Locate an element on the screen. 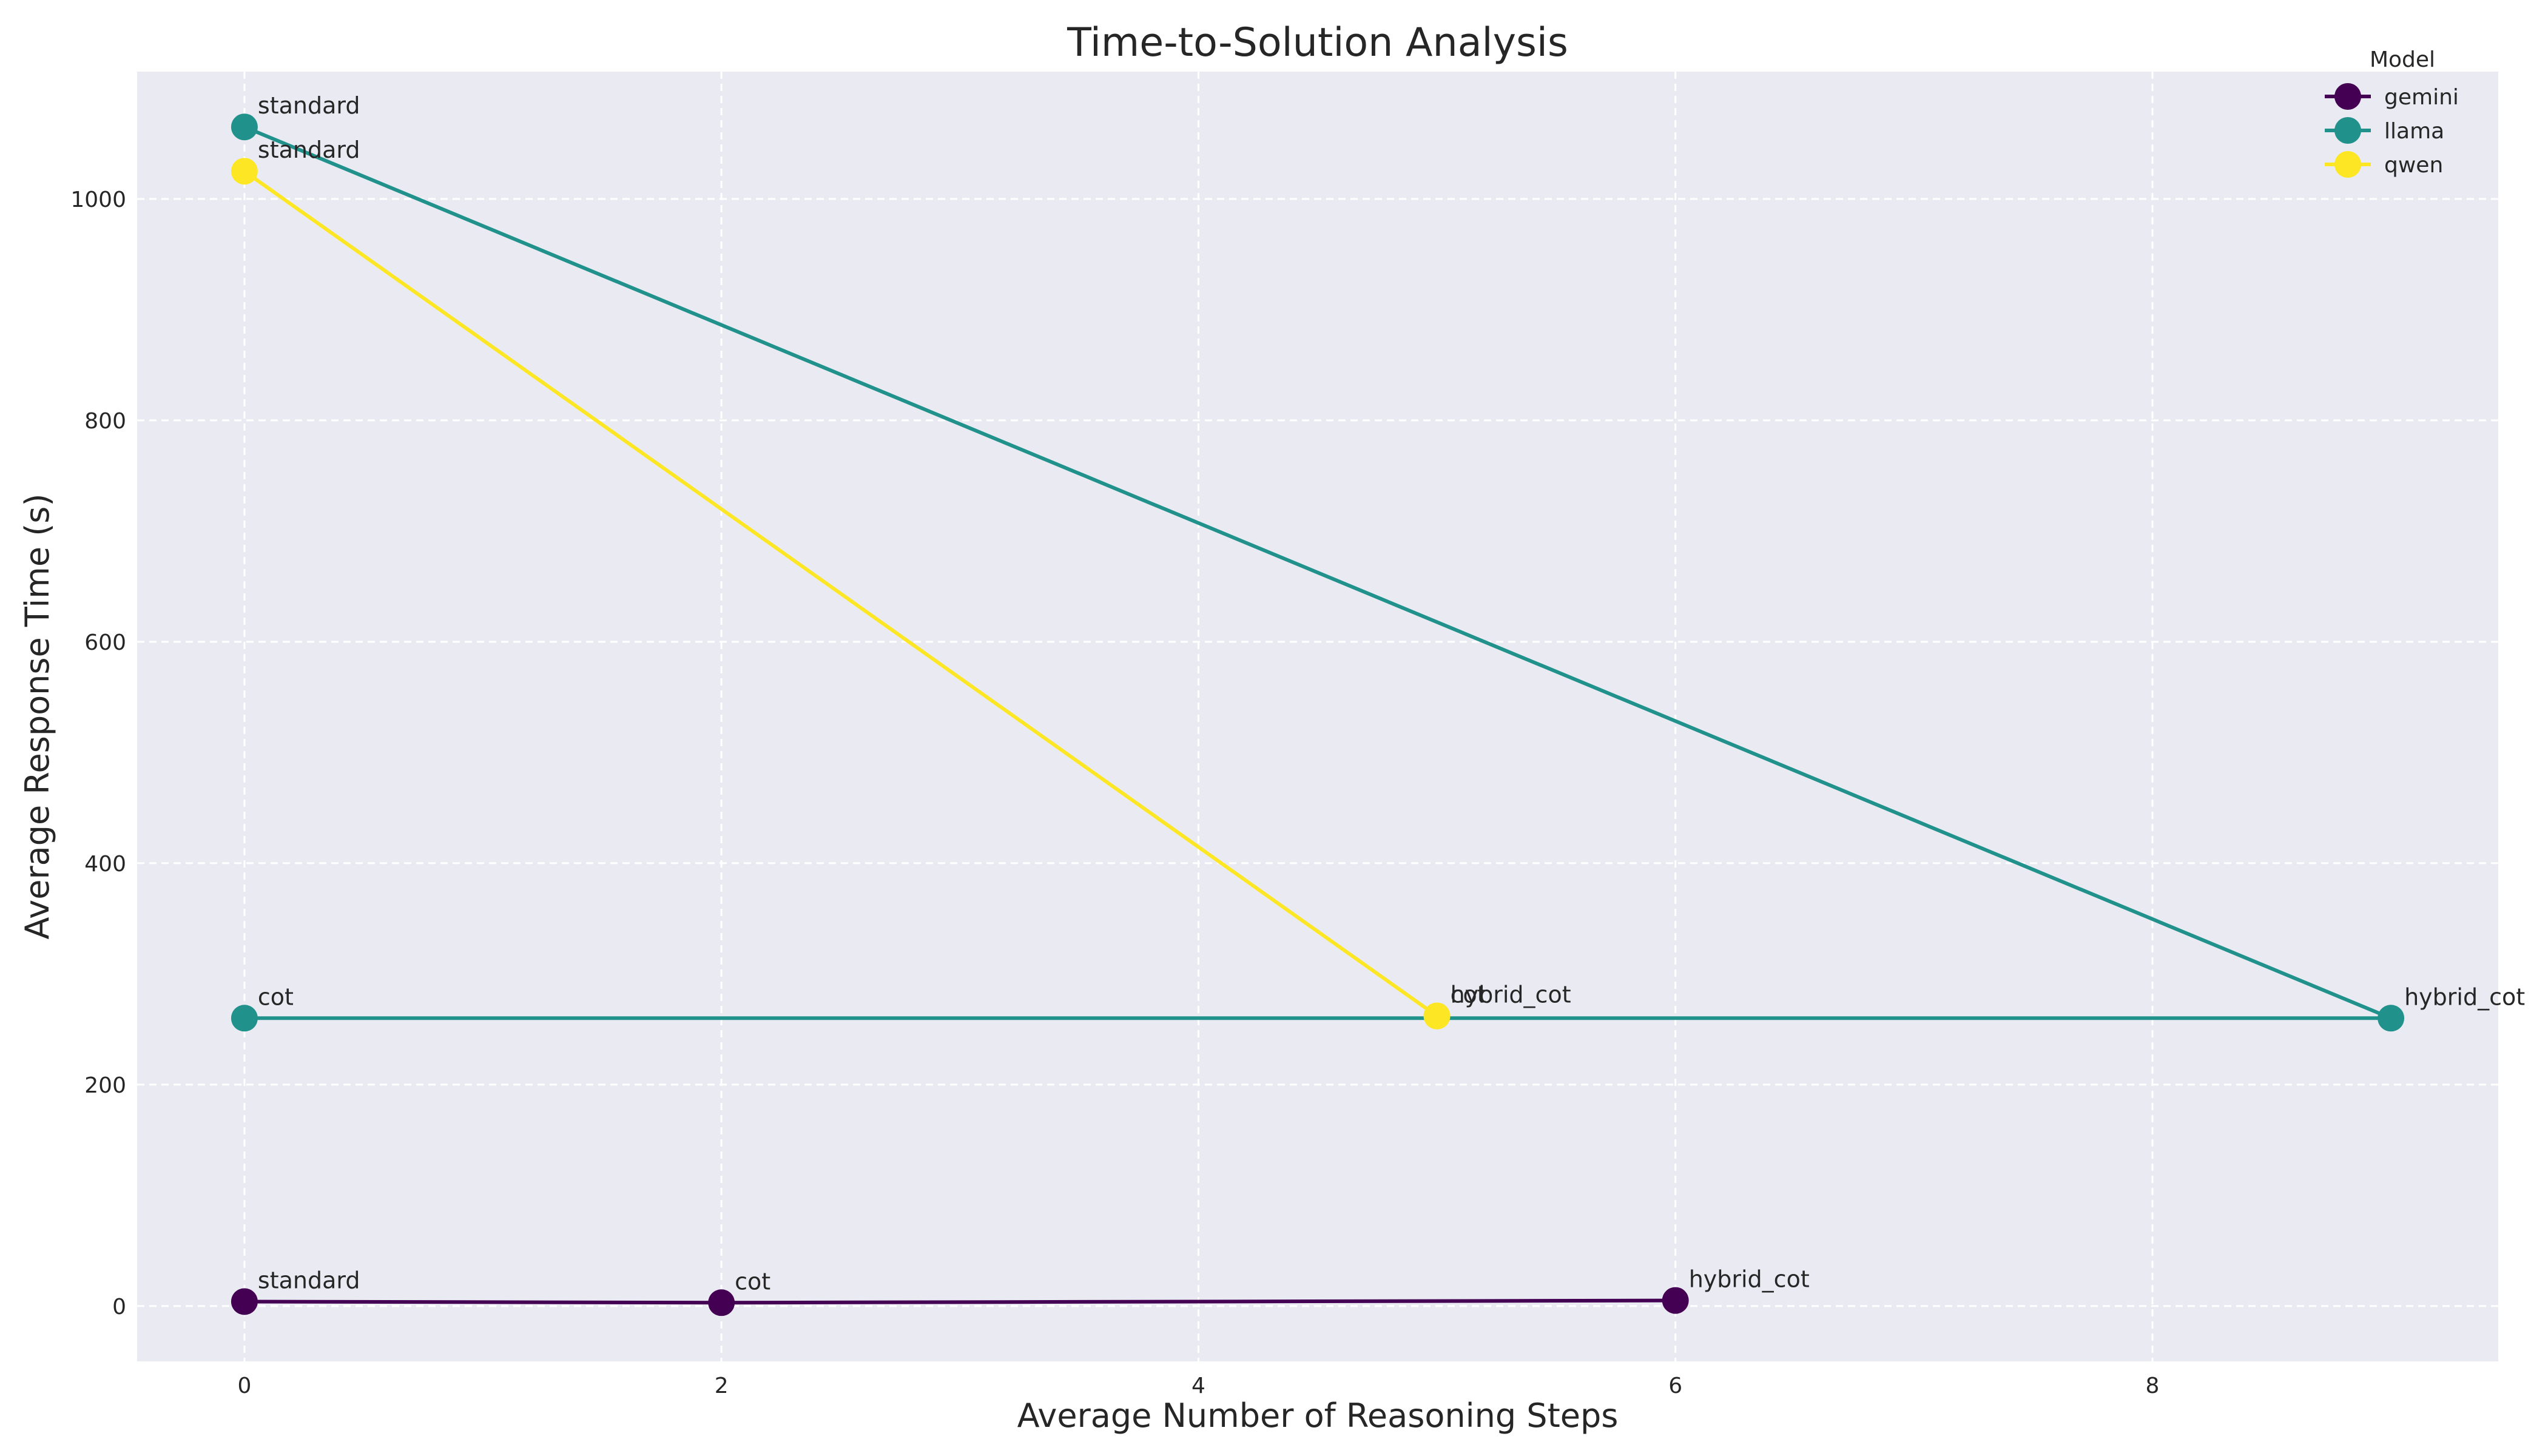 The height and width of the screenshot is (1456, 2548). x-tick-label: 6 is located at coordinates (1675, 1385).